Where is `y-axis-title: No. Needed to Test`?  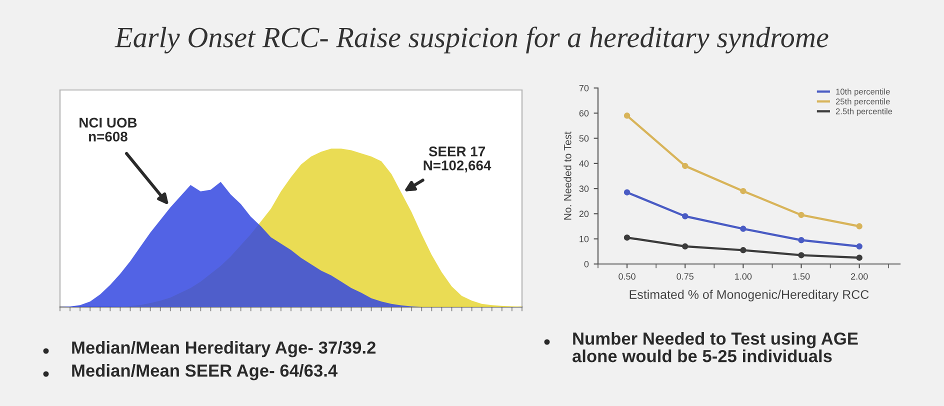 y-axis-title: No. Needed to Test is located at coordinates (568, 176).